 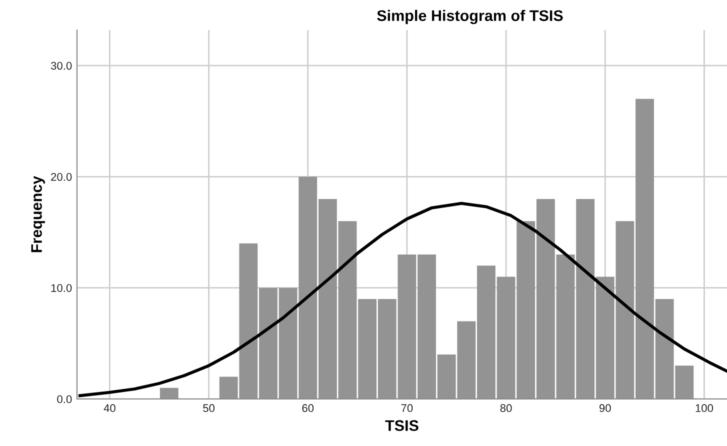 What do you see at coordinates (209, 408) in the screenshot?
I see `x-tick-label: 50` at bounding box center [209, 408].